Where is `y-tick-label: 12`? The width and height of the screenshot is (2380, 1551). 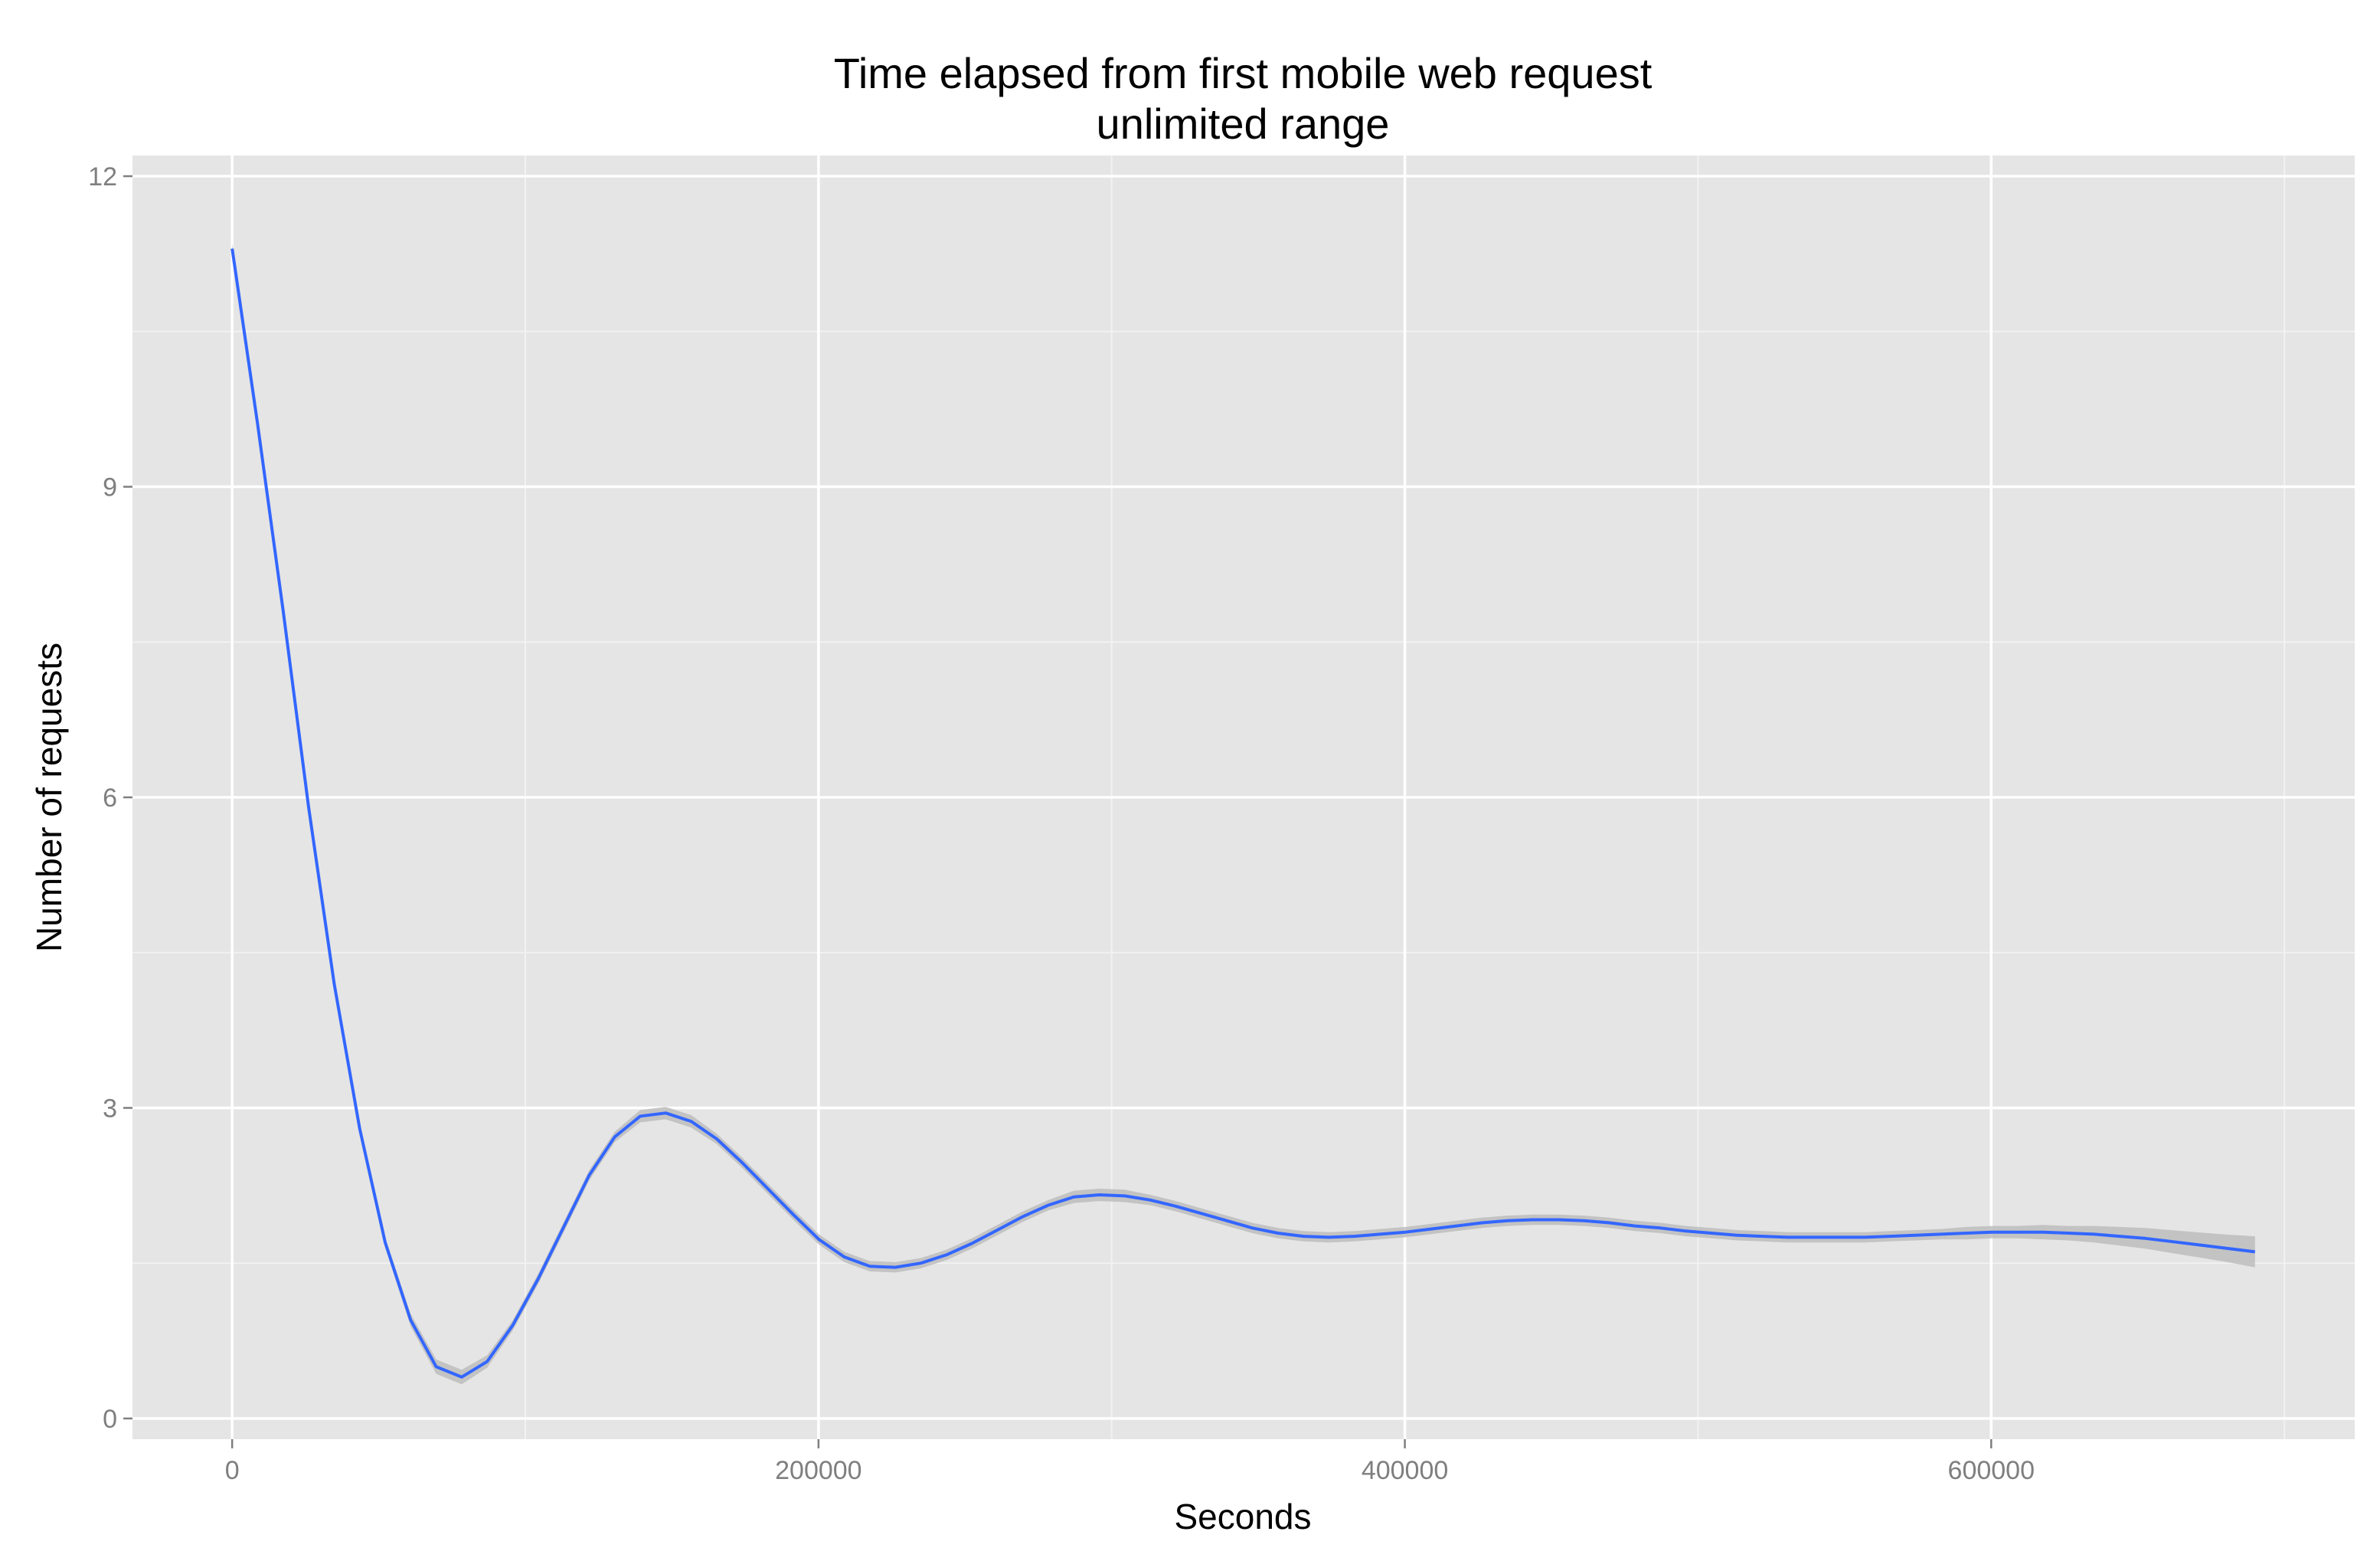
y-tick-label: 12 is located at coordinates (102, 176).